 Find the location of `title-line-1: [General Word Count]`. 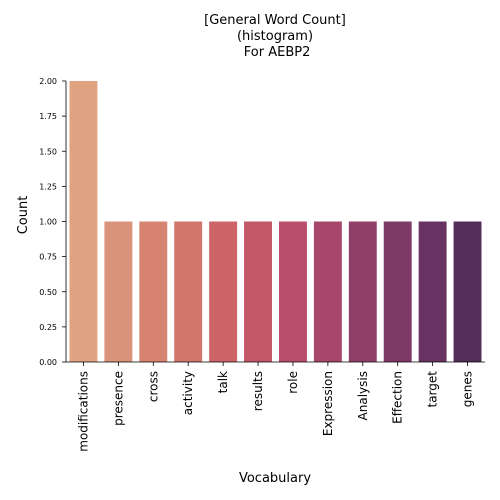

title-line-1: [General Word Count] is located at coordinates (275, 20).